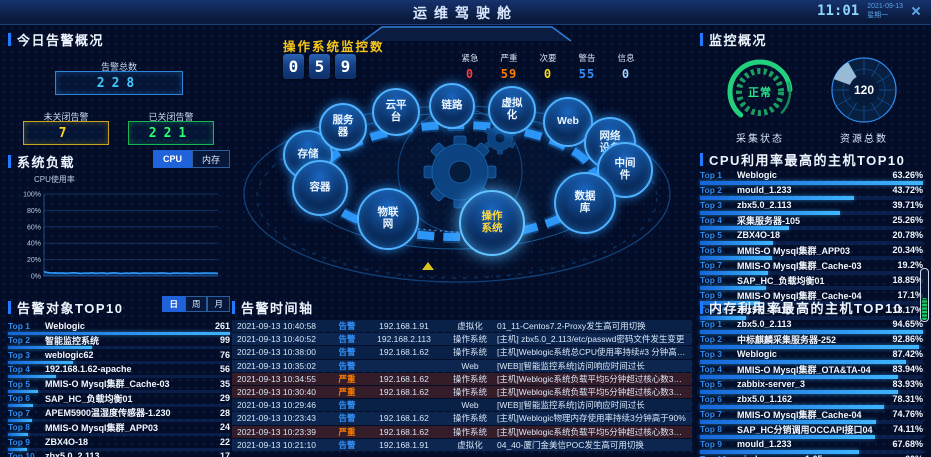 This screenshot has width=931, height=457. What do you see at coordinates (548, 58) in the screenshot?
I see `severity-label: 次要` at bounding box center [548, 58].